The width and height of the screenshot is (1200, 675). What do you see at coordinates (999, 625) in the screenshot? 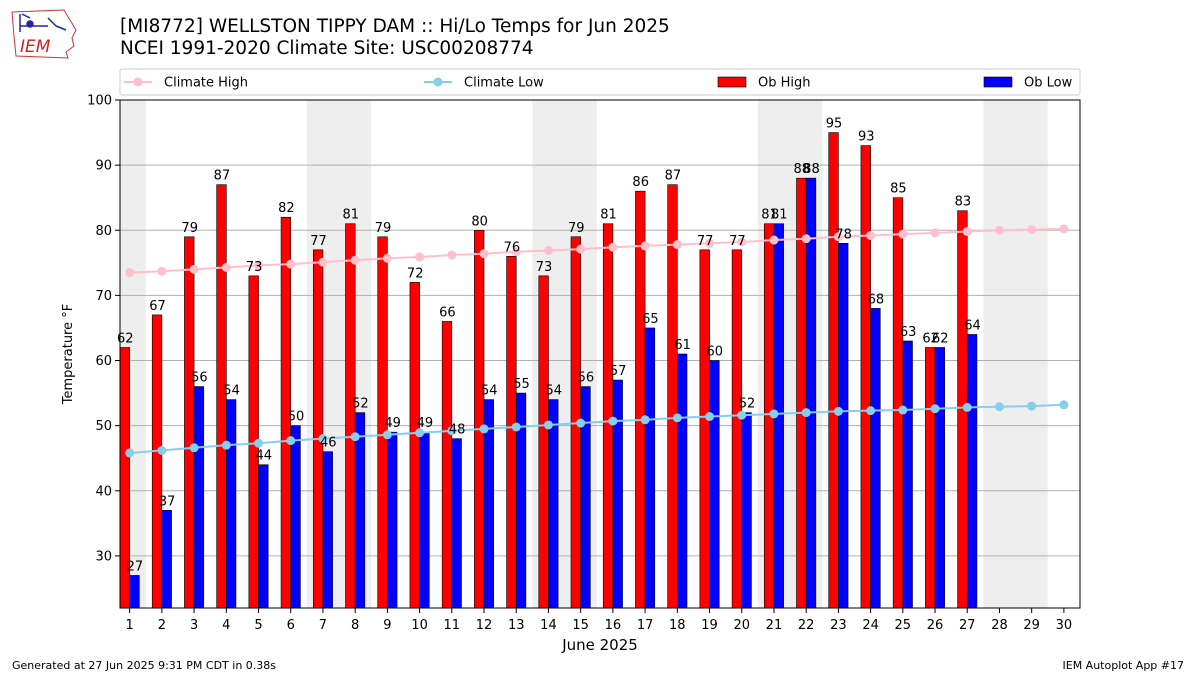
I see `x-tick-label: 28` at bounding box center [999, 625].